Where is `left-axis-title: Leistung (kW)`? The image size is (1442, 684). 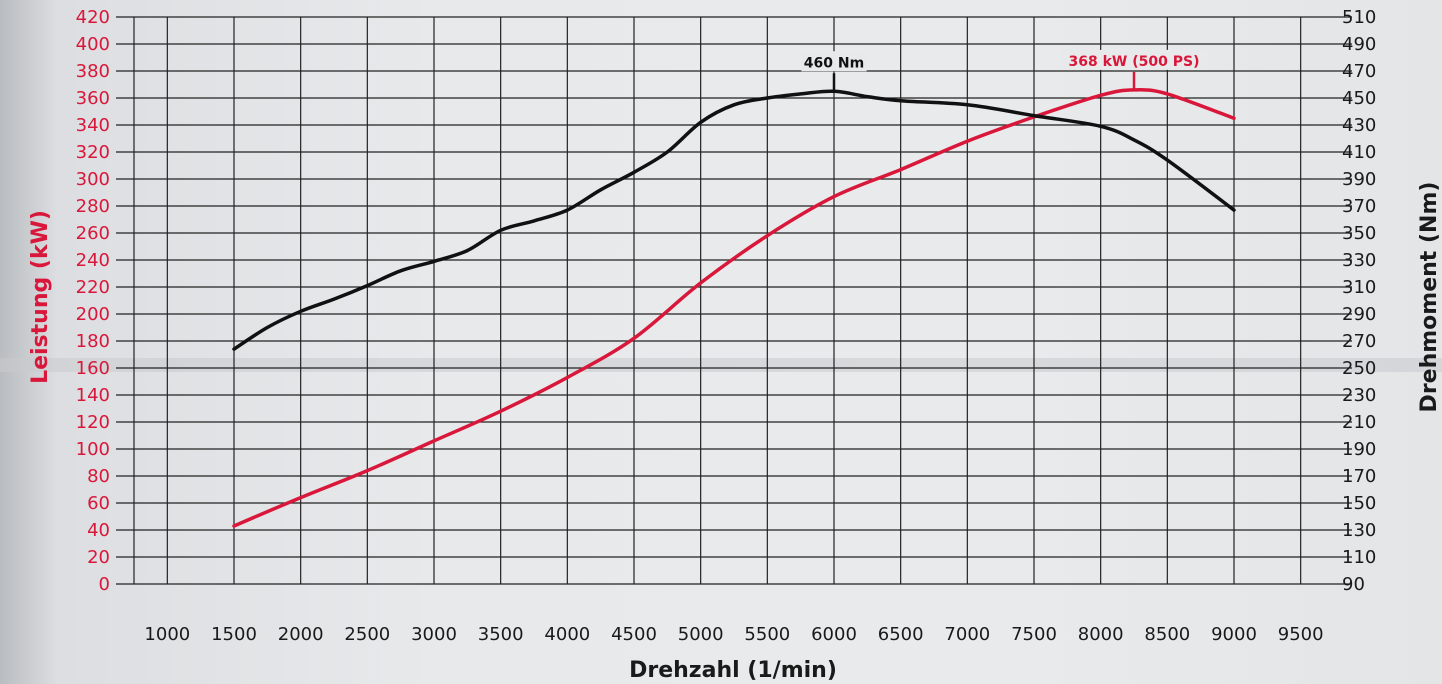 left-axis-title: Leistung (kW) is located at coordinates (40, 297).